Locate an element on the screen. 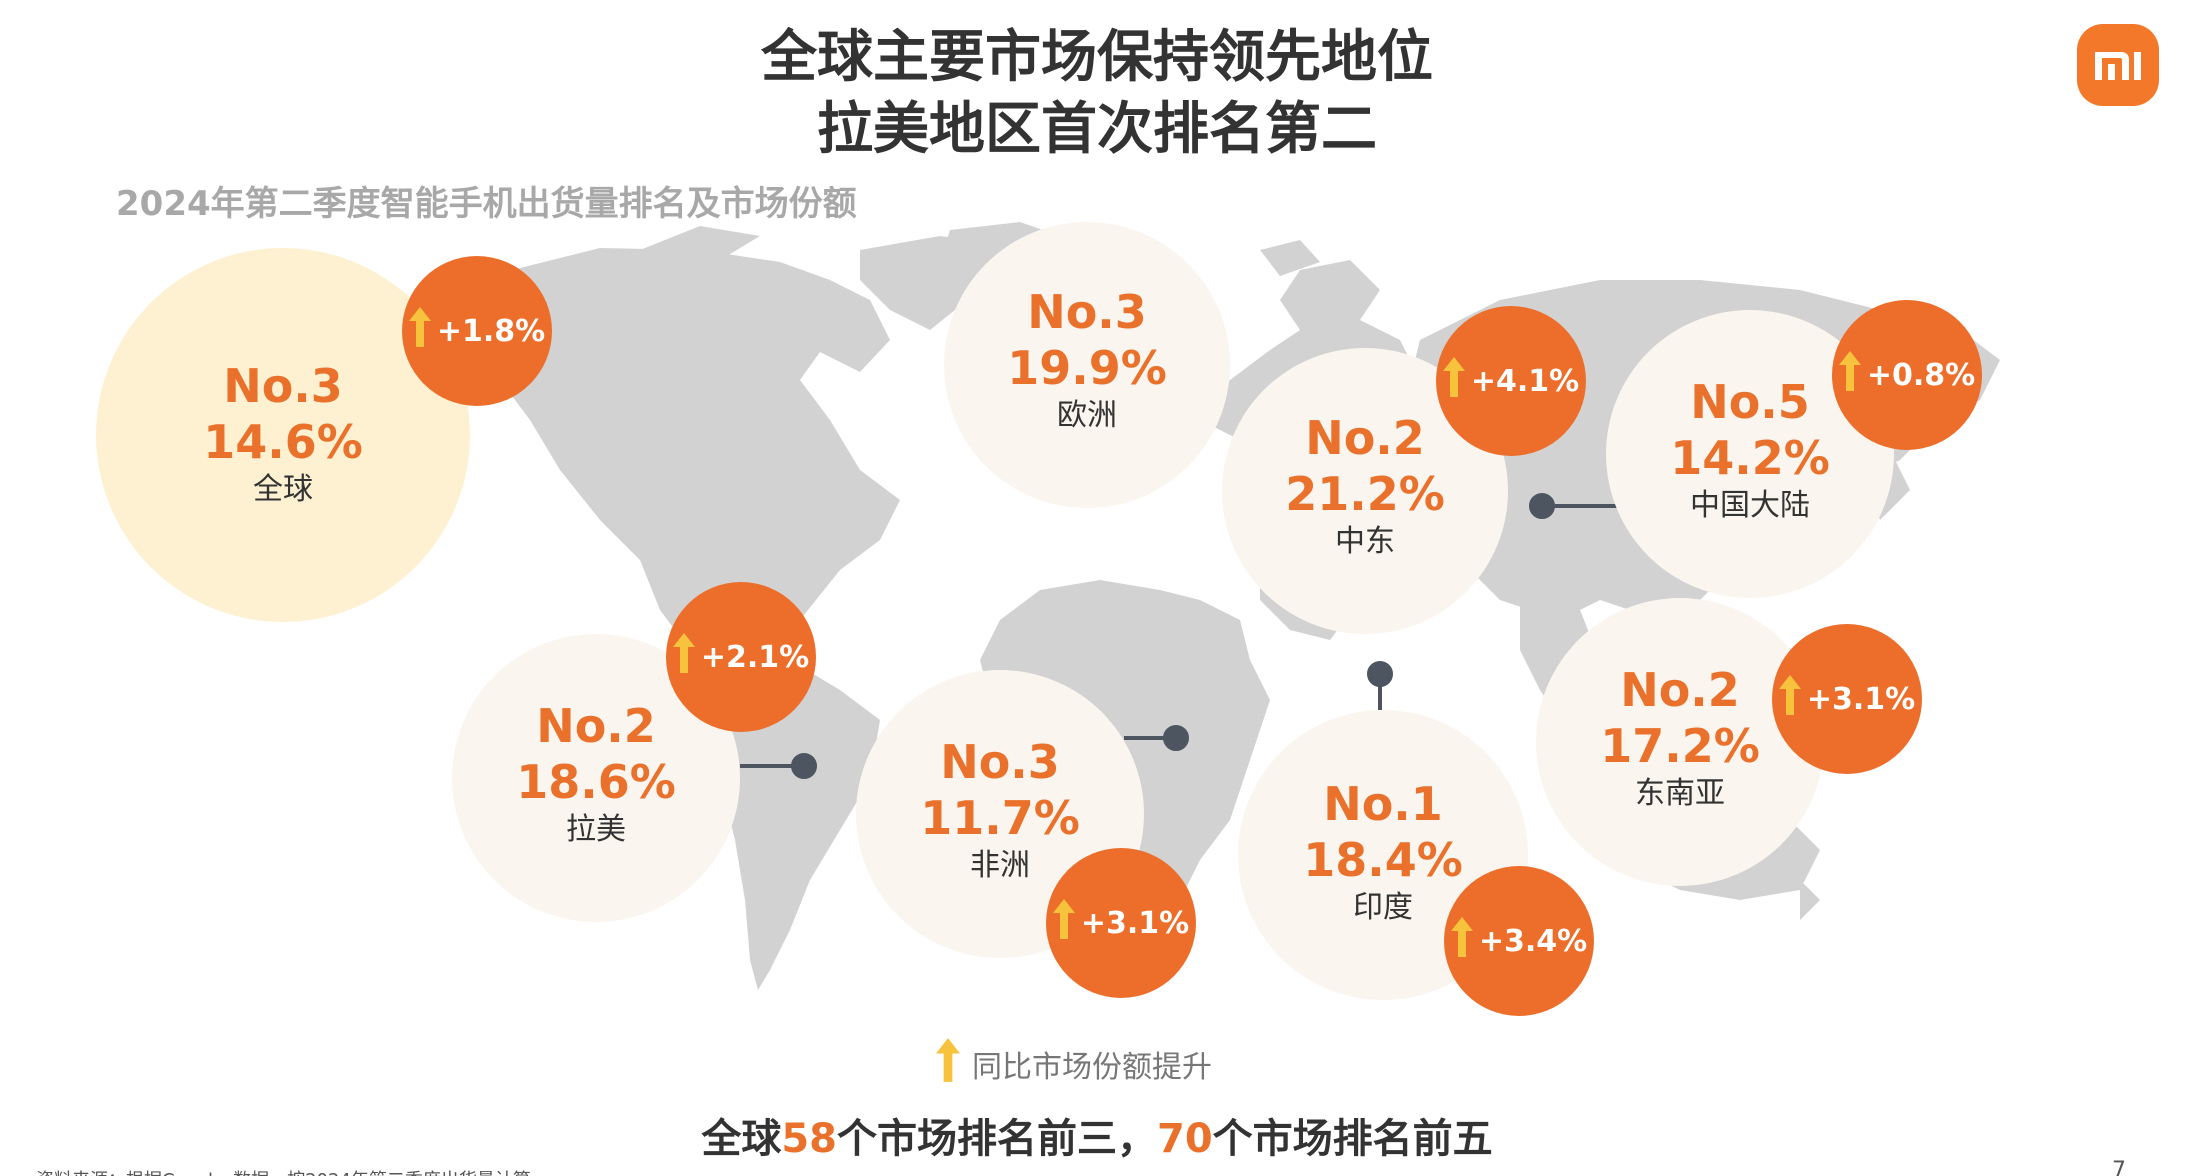 The height and width of the screenshot is (1176, 2194). china-change: +0.8% is located at coordinates (1921, 375).